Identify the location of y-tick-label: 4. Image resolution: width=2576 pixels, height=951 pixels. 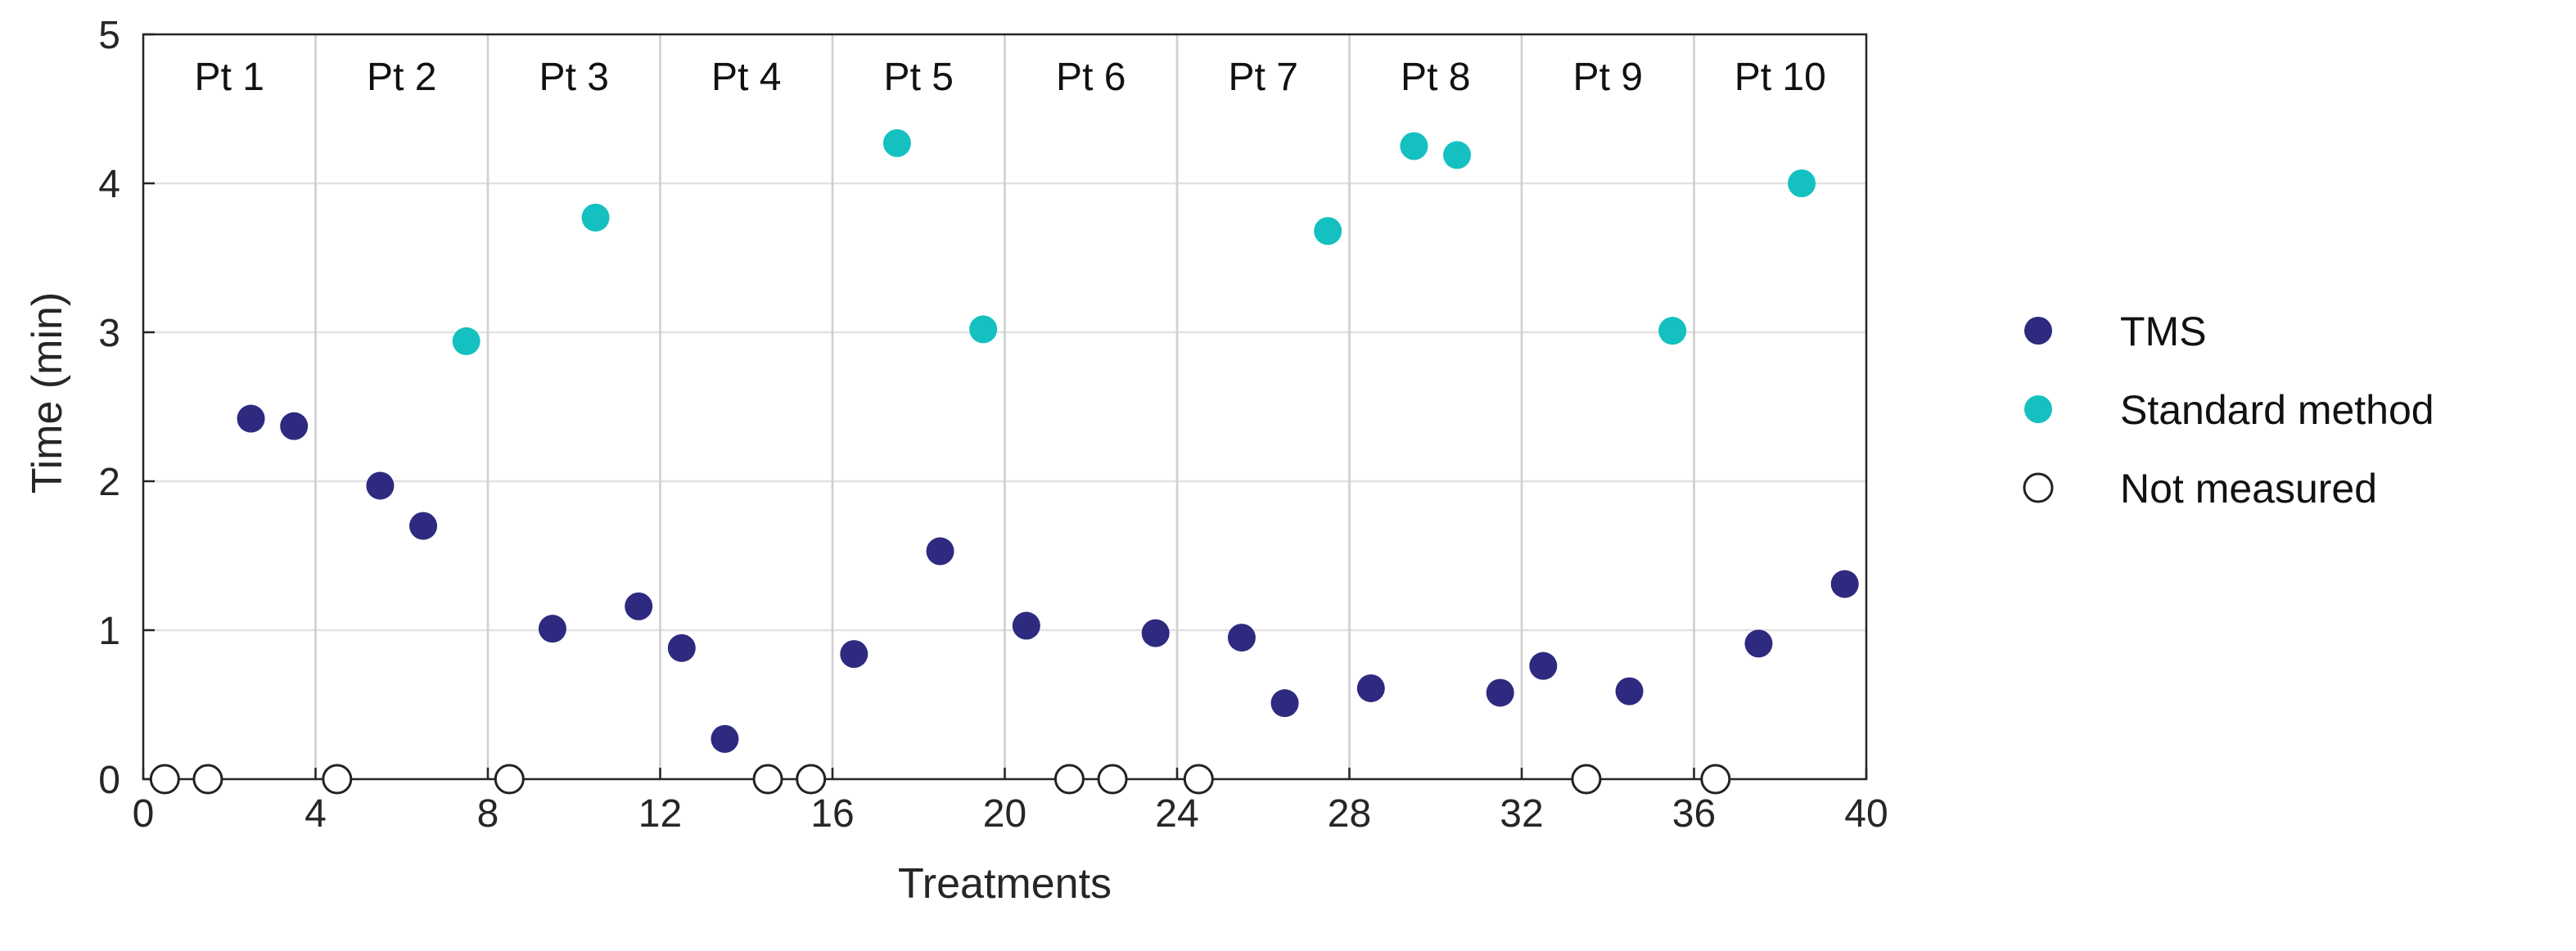
(109, 184).